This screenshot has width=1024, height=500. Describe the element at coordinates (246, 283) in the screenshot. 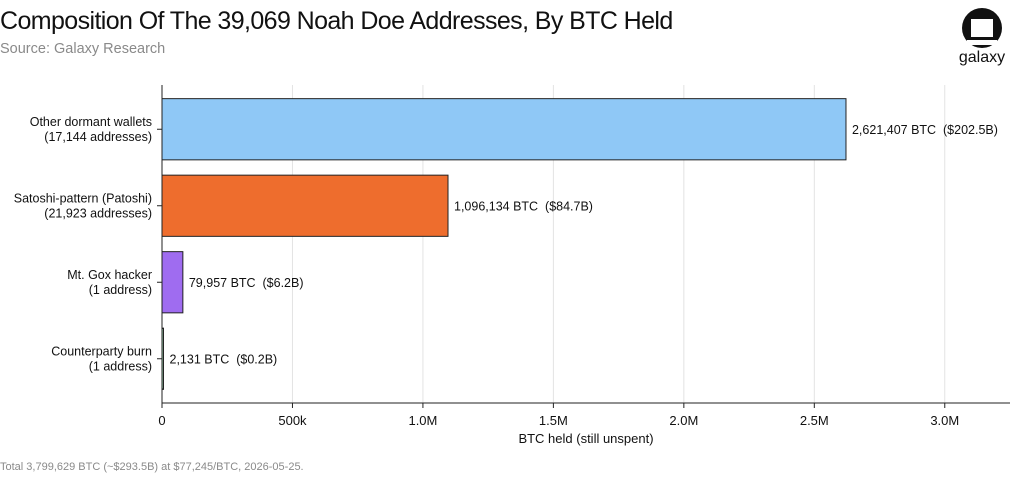

I see `bar-value-label: 79,957 BTC ($6.2B)` at that location.